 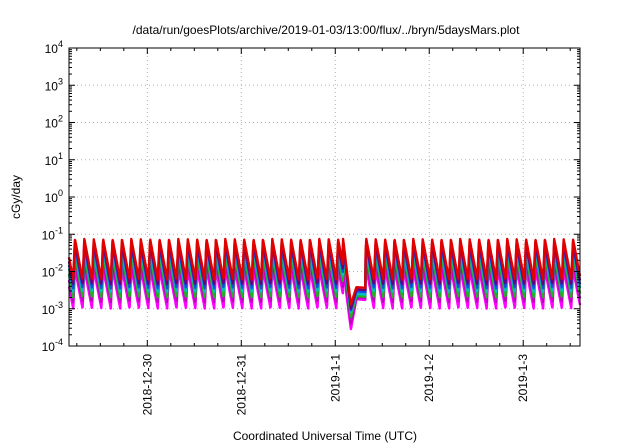 What do you see at coordinates (335, 378) in the screenshot?
I see `x-tick-label: 2019-1-1` at bounding box center [335, 378].